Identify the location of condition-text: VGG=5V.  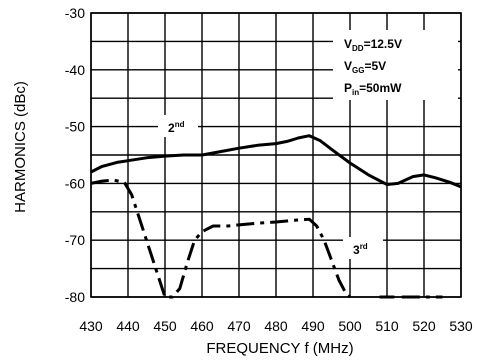
(365, 67).